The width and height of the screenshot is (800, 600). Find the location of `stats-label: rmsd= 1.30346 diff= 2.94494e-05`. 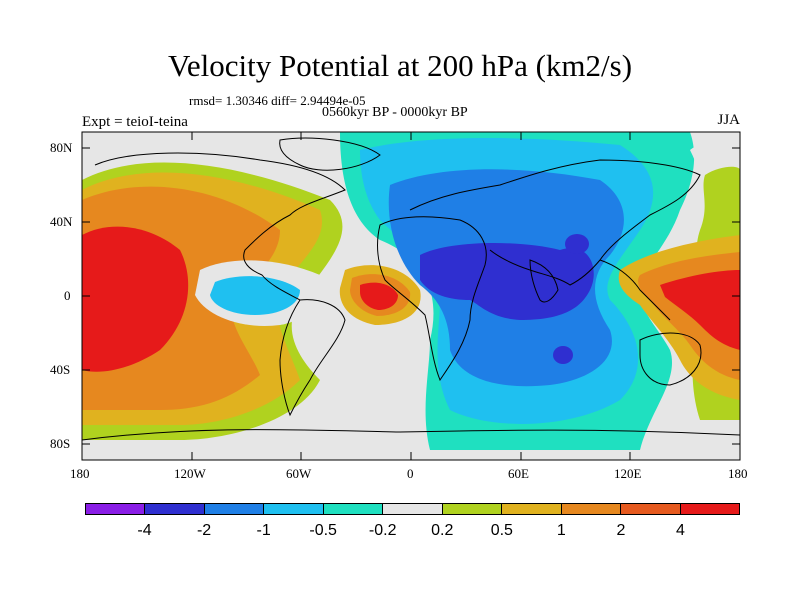

stats-label: rmsd= 1.30346 diff= 2.94494e-05 is located at coordinates (277, 100).